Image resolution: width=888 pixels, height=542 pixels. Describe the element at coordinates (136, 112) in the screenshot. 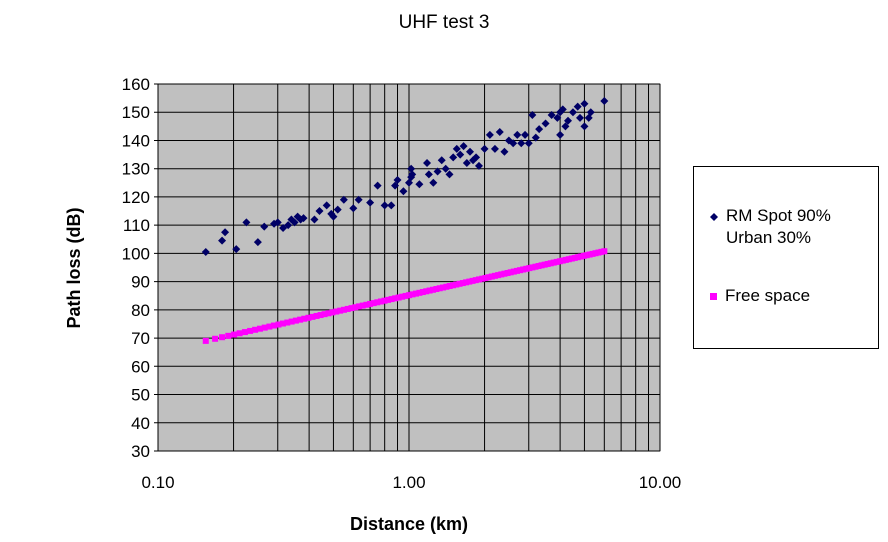

I see `y-tick-label: 150` at that location.